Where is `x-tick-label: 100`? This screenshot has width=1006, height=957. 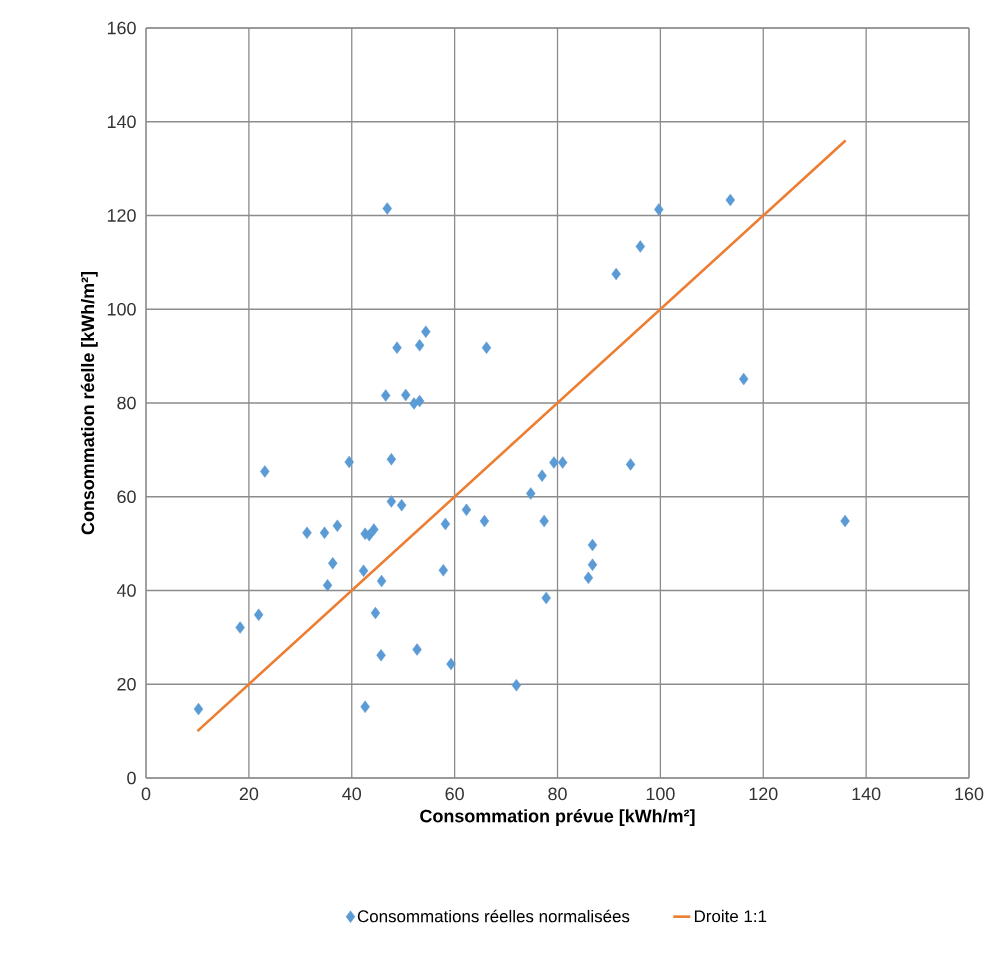
x-tick-label: 100 is located at coordinates (660, 794).